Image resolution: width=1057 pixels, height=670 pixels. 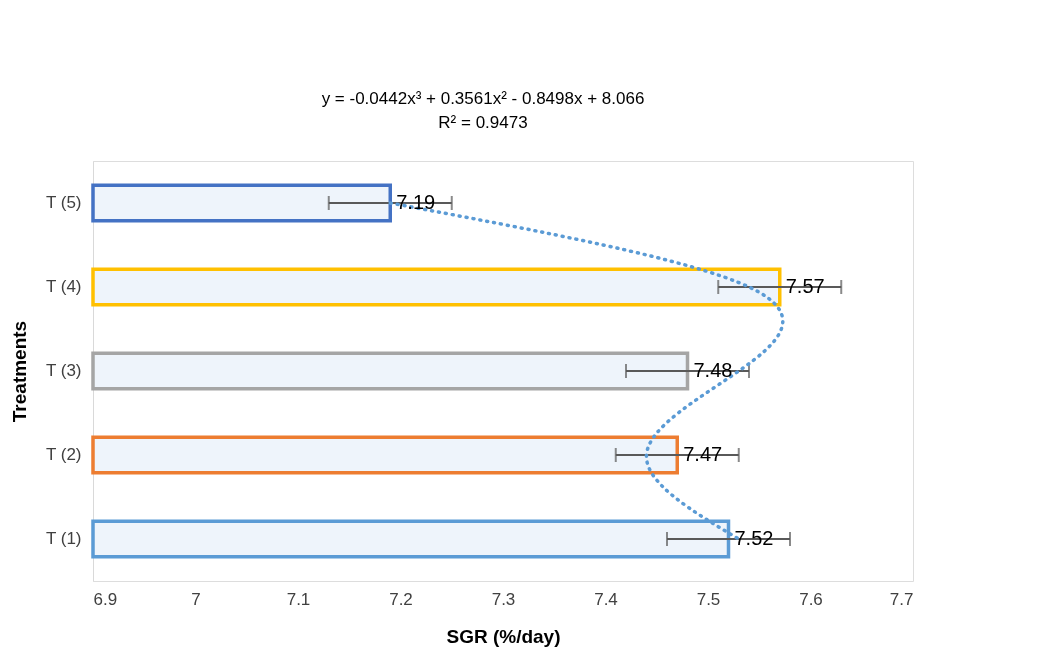 What do you see at coordinates (606, 599) in the screenshot?
I see `x-tick-label: 7.4` at bounding box center [606, 599].